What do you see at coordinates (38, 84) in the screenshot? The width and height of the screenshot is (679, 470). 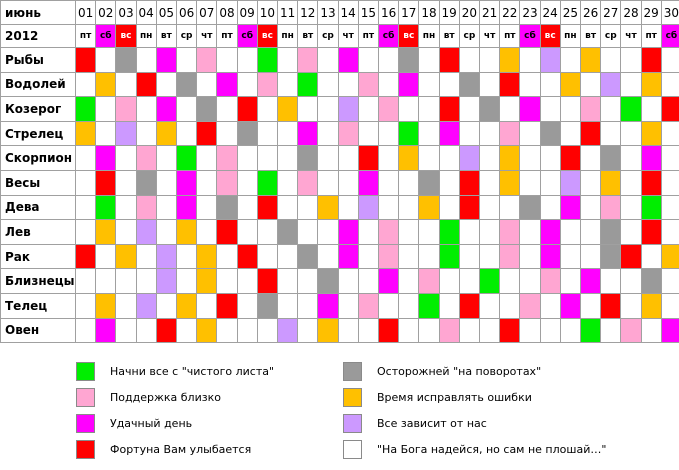 I see `zodiac-sign-label: Водолей` at bounding box center [38, 84].